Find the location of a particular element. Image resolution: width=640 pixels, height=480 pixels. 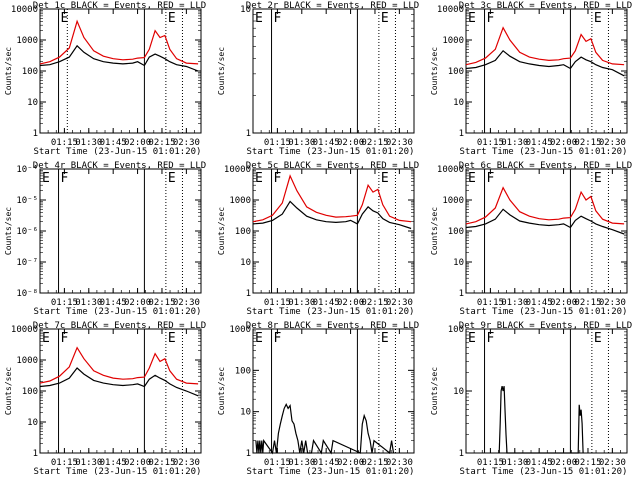

y-tick-label: 10⁻⁸ is located at coordinates (27, 294).